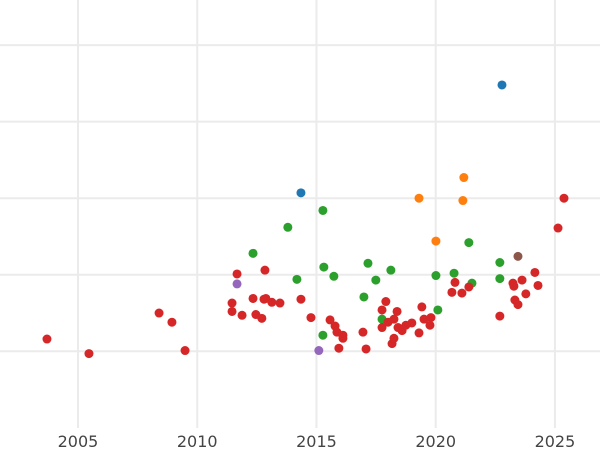 The width and height of the screenshot is (600, 450). I want to click on x-tick-label: 2025, so click(555, 441).